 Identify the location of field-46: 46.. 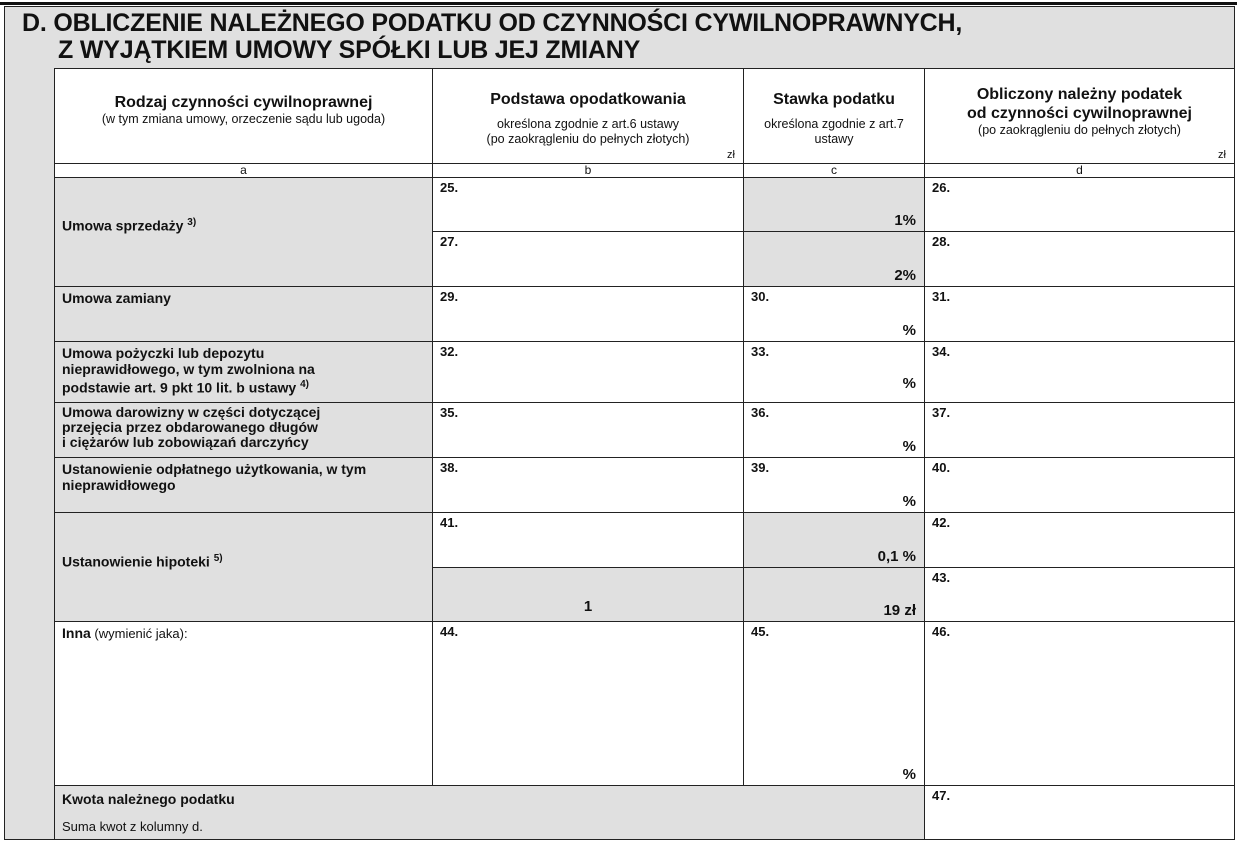
(1079, 703).